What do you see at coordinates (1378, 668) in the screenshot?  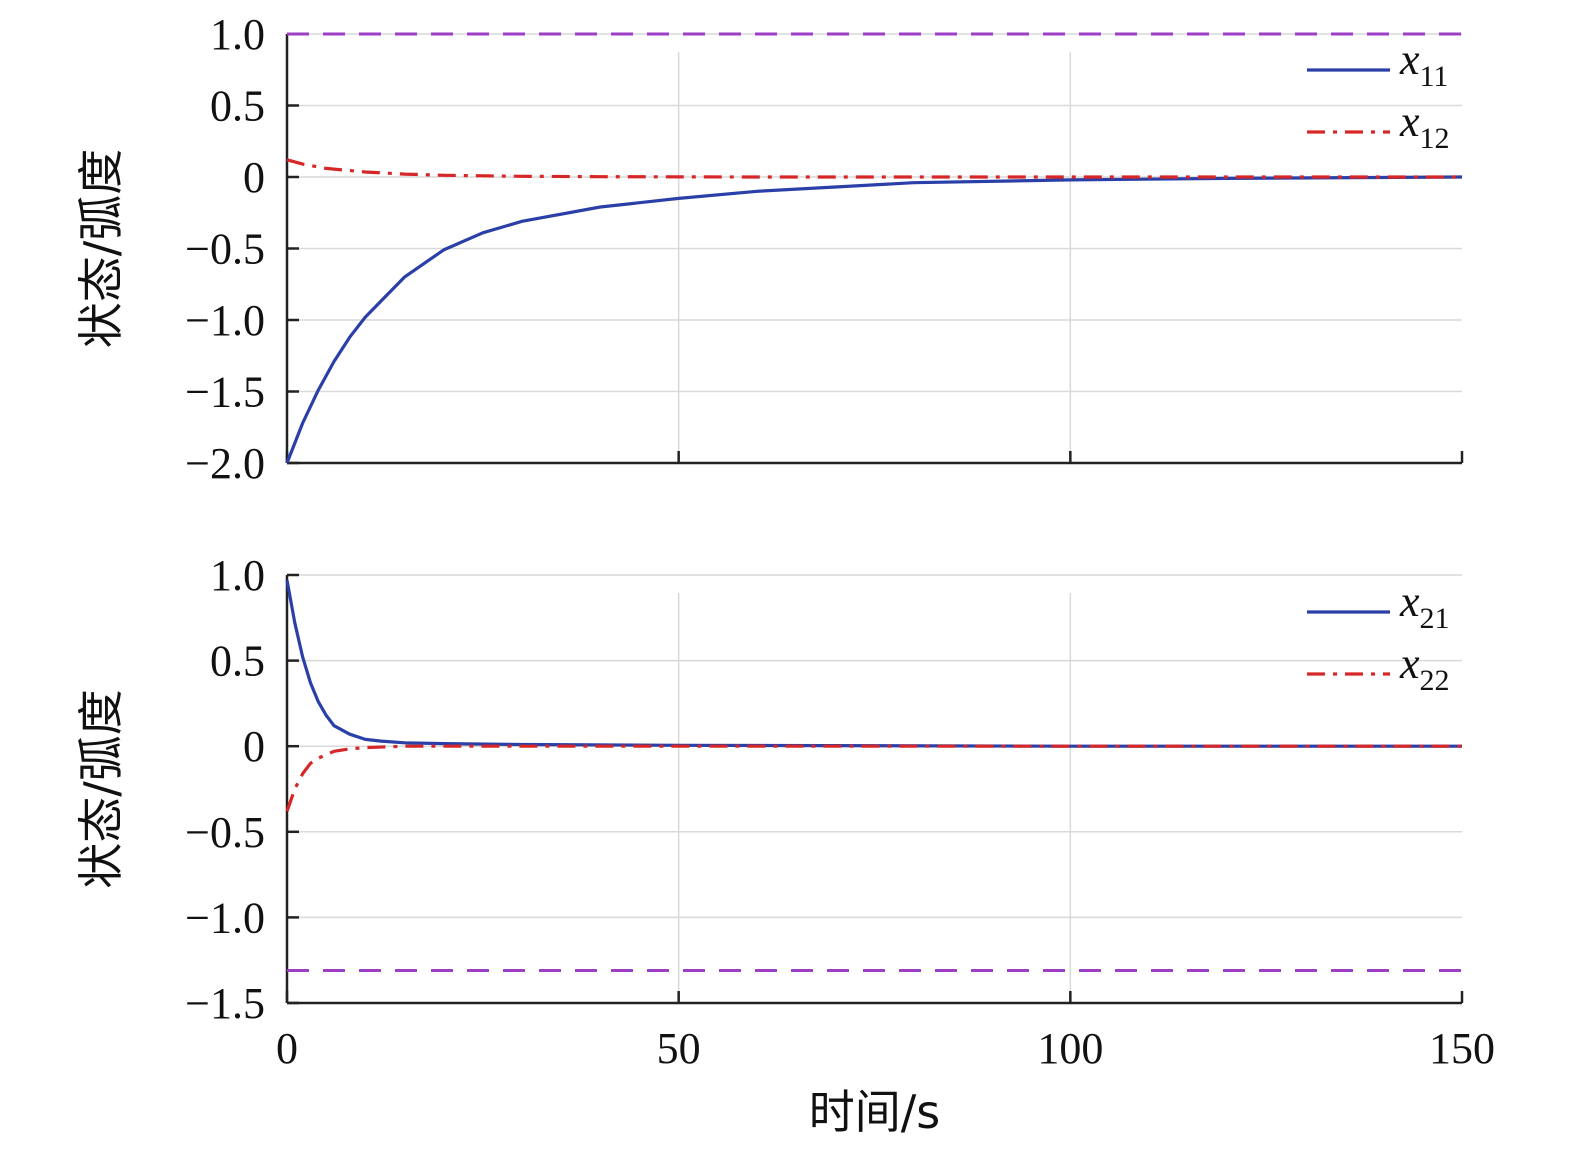 I see `legend-item-x22: x22` at bounding box center [1378, 668].